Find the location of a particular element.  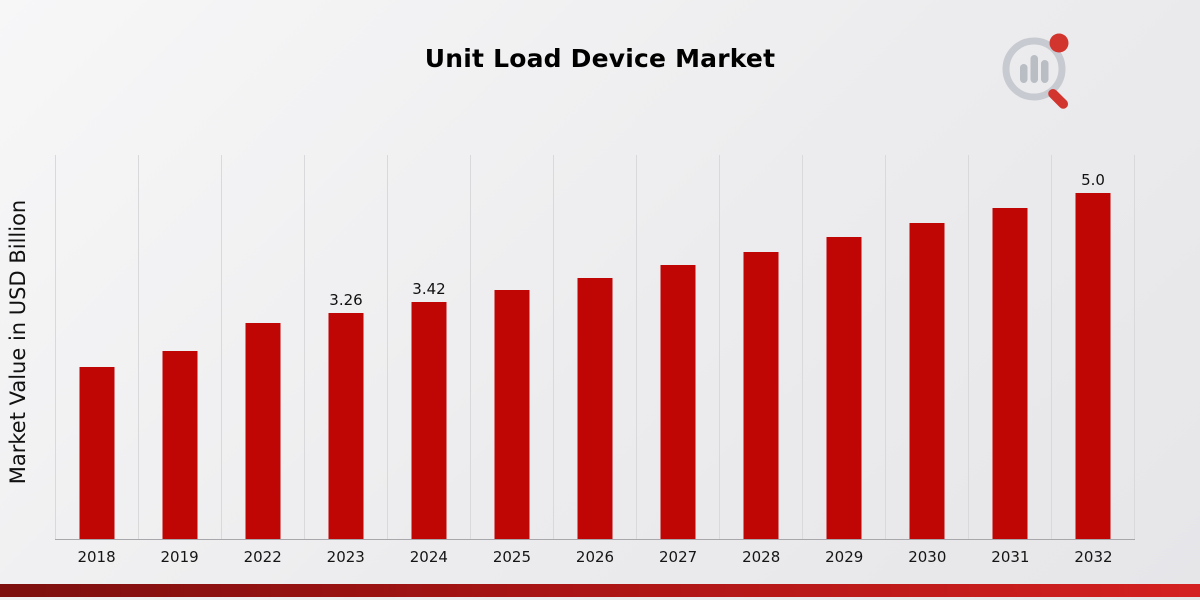

grid-column: 3.26 is located at coordinates (345, 347).